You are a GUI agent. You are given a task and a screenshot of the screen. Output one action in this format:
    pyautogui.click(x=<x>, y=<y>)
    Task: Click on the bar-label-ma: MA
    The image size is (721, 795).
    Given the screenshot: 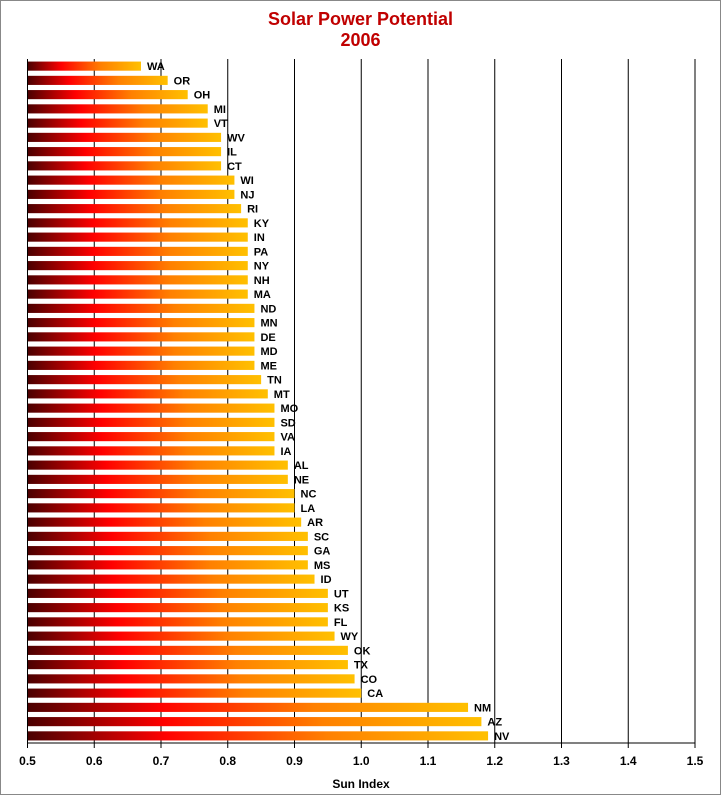 What is the action you would take?
    pyautogui.click(x=262, y=295)
    